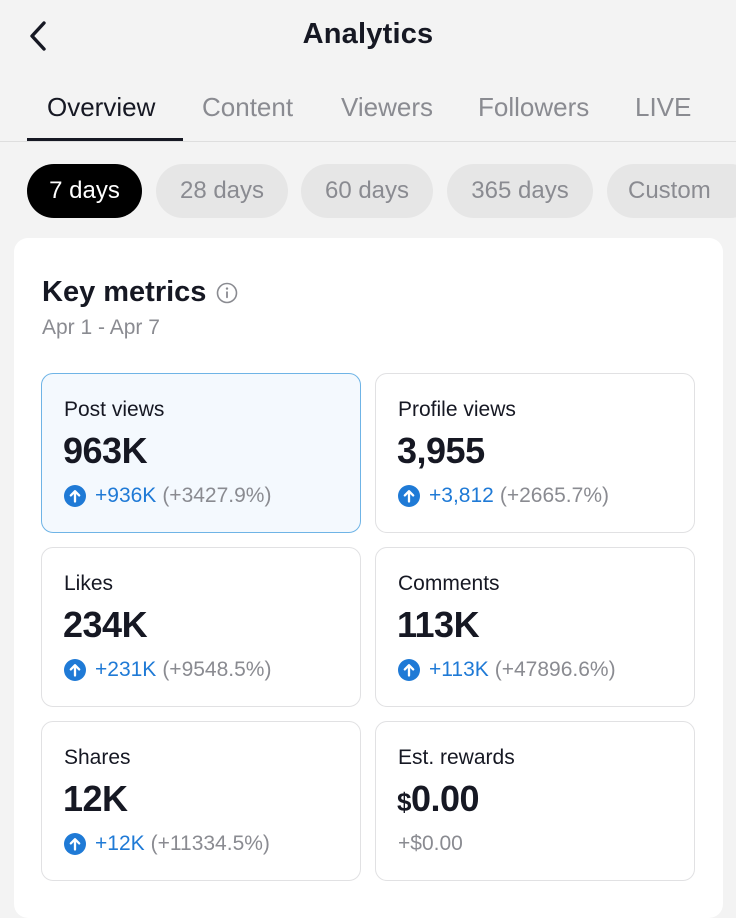 This screenshot has width=736, height=918. I want to click on date-range: Apr 1 - Apr 7, so click(101, 327).